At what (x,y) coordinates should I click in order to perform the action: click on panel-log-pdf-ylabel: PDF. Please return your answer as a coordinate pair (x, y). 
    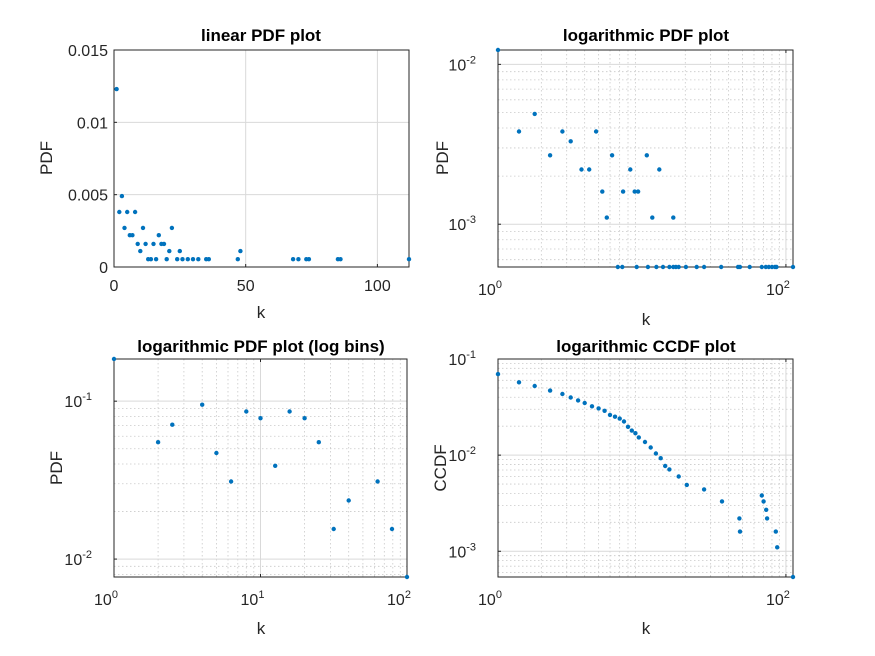
    Looking at the image, I should click on (442, 158).